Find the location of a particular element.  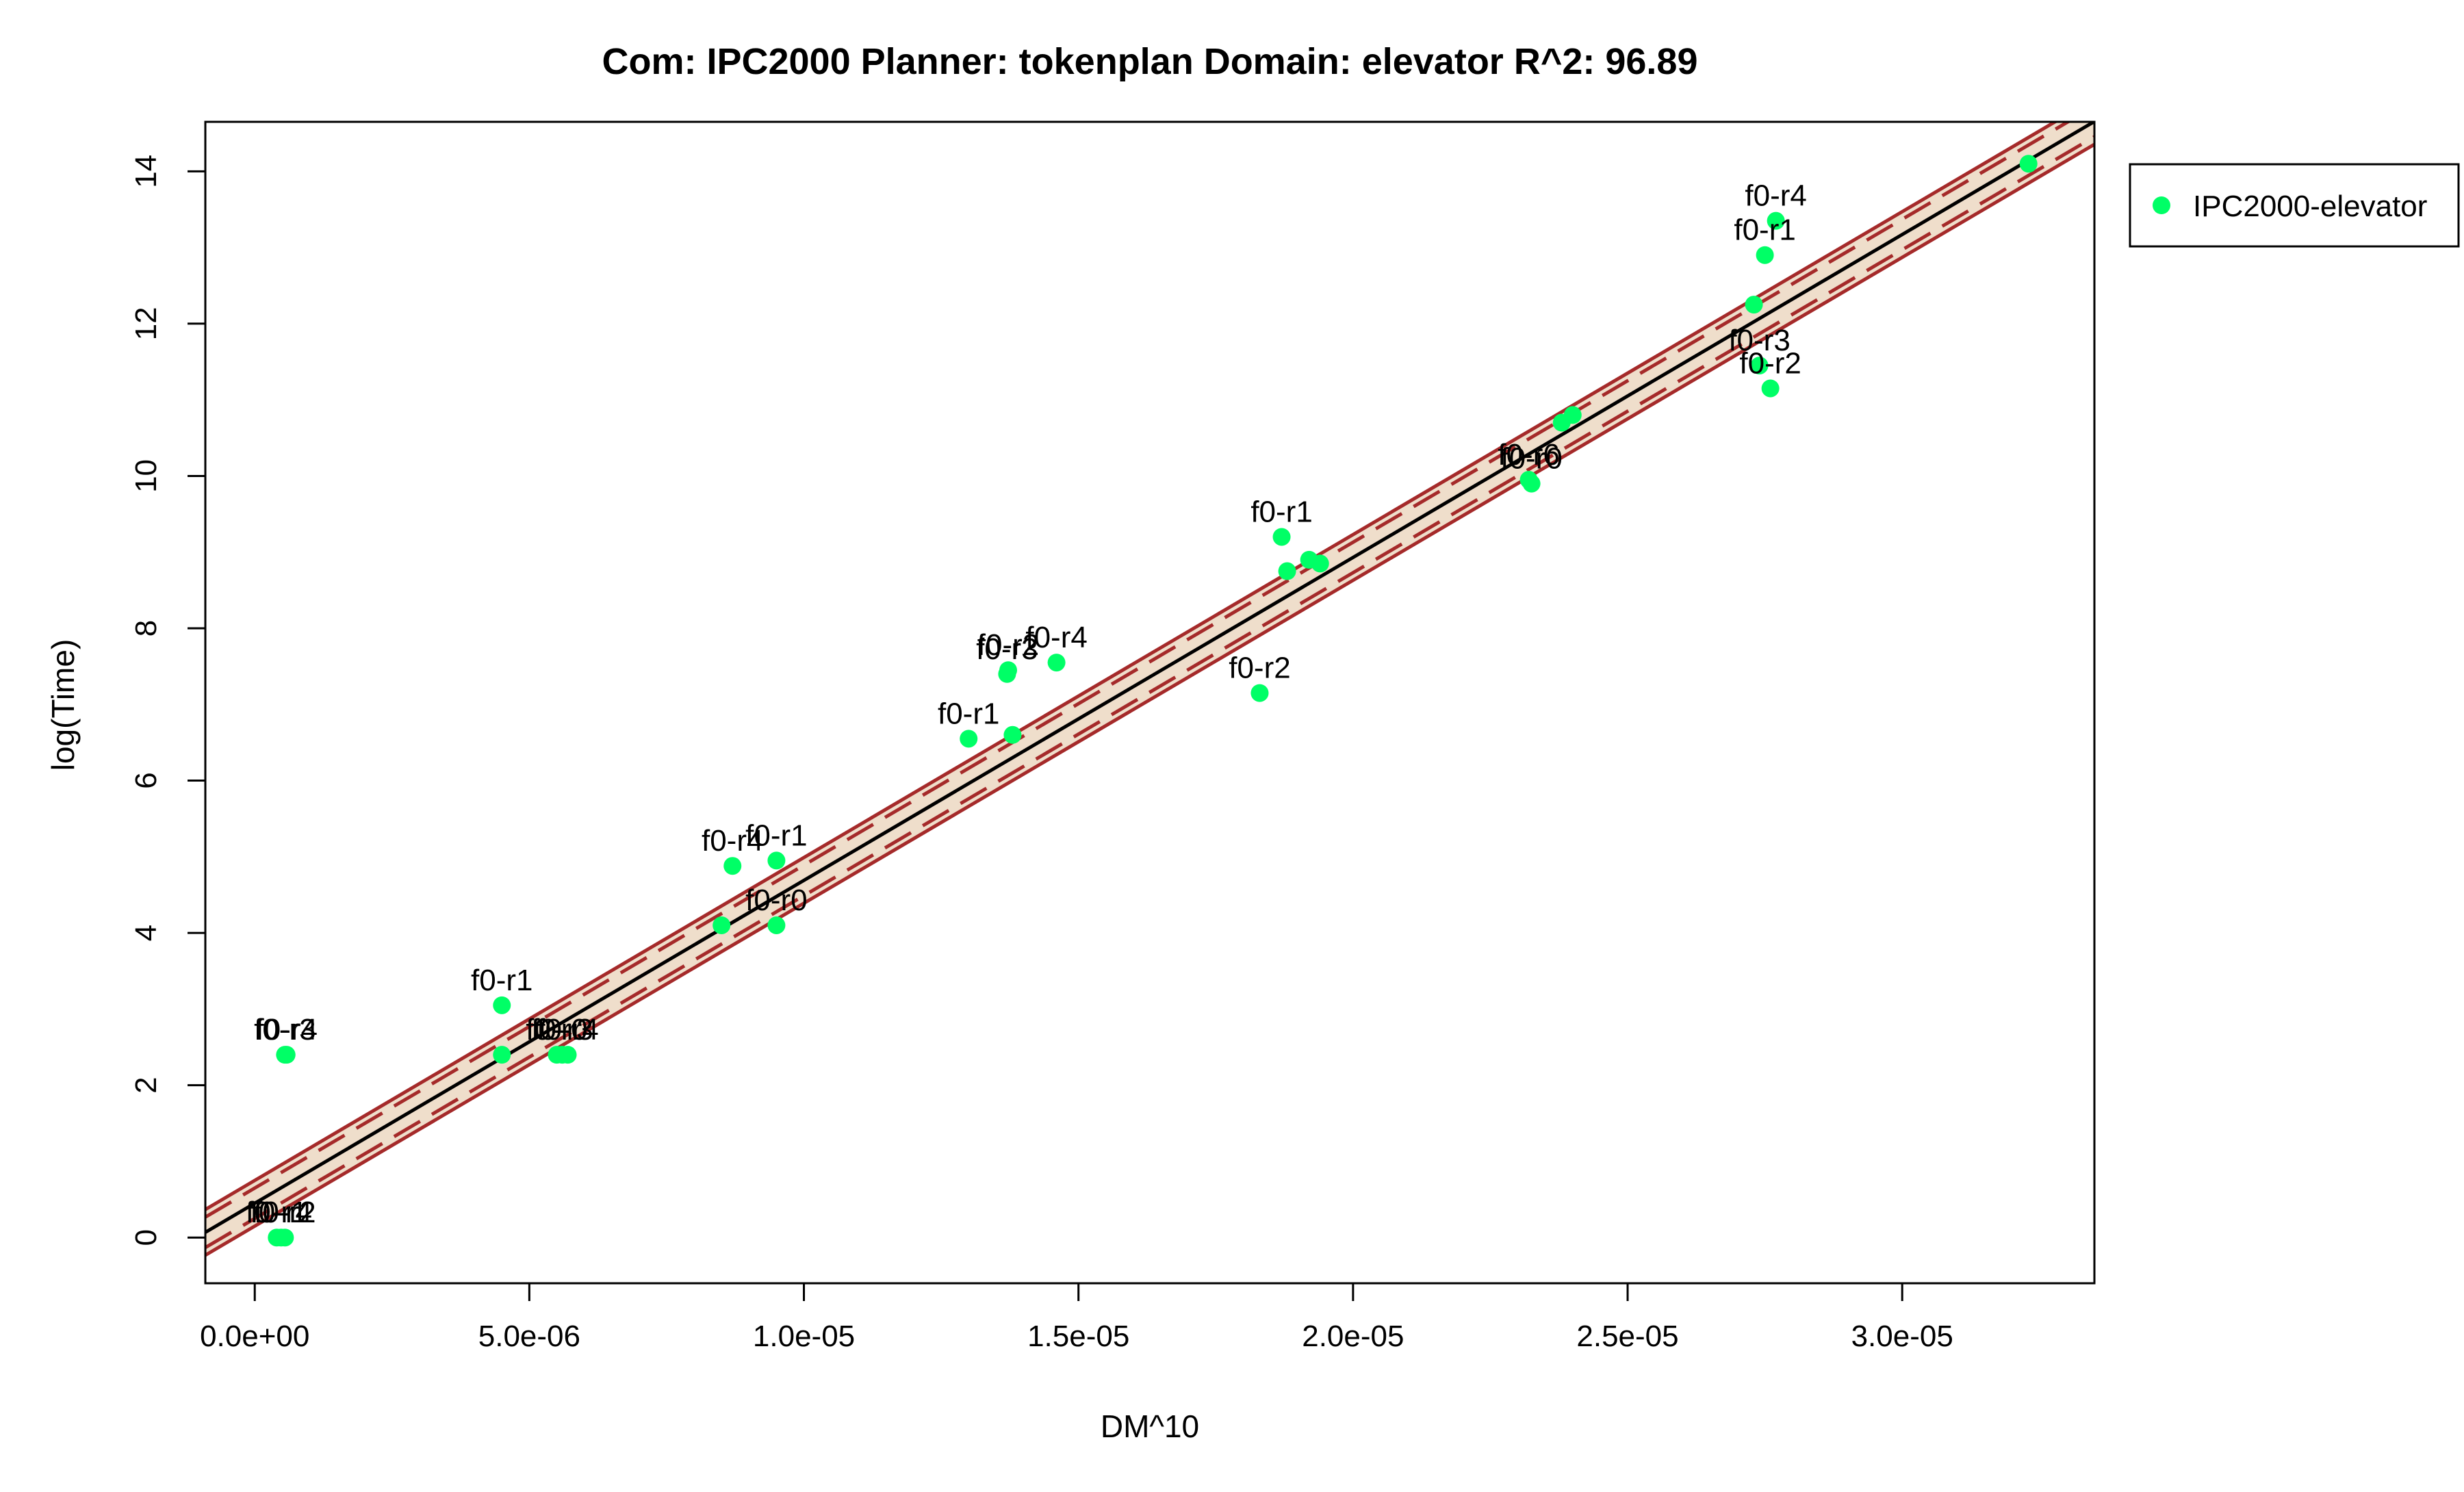

y-tick-label: 12 is located at coordinates (146, 323).